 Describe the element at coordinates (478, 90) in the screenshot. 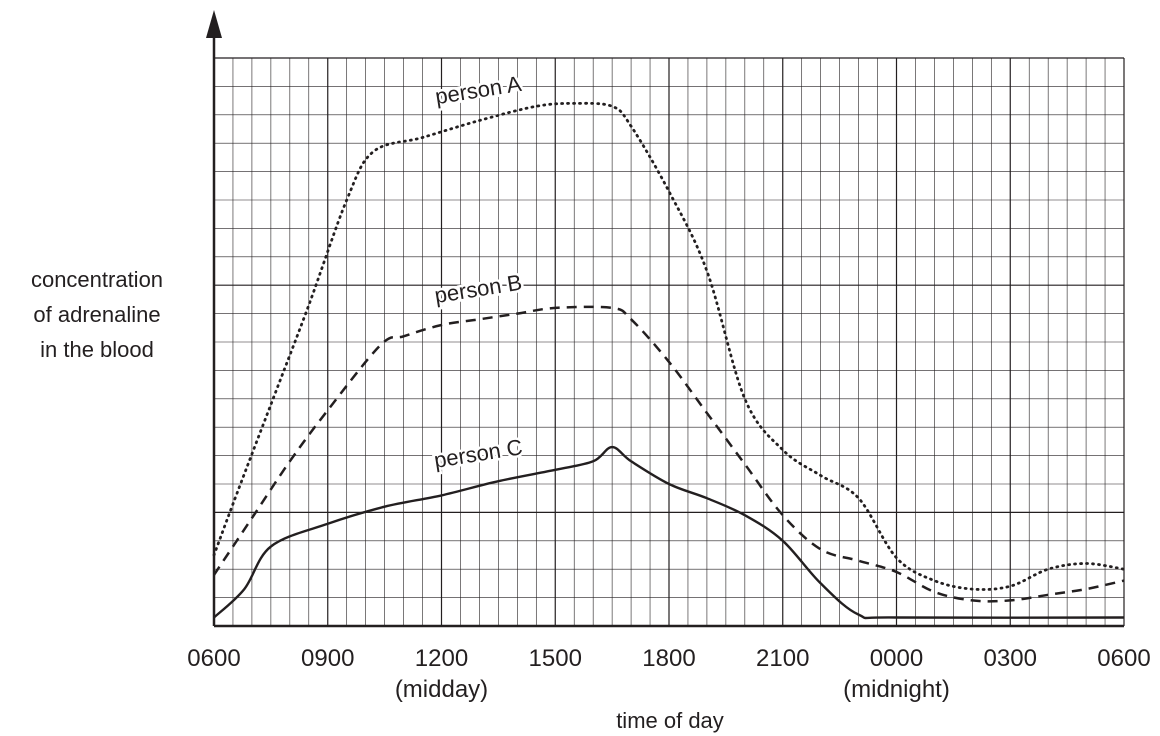

I see `series-label: person A` at that location.